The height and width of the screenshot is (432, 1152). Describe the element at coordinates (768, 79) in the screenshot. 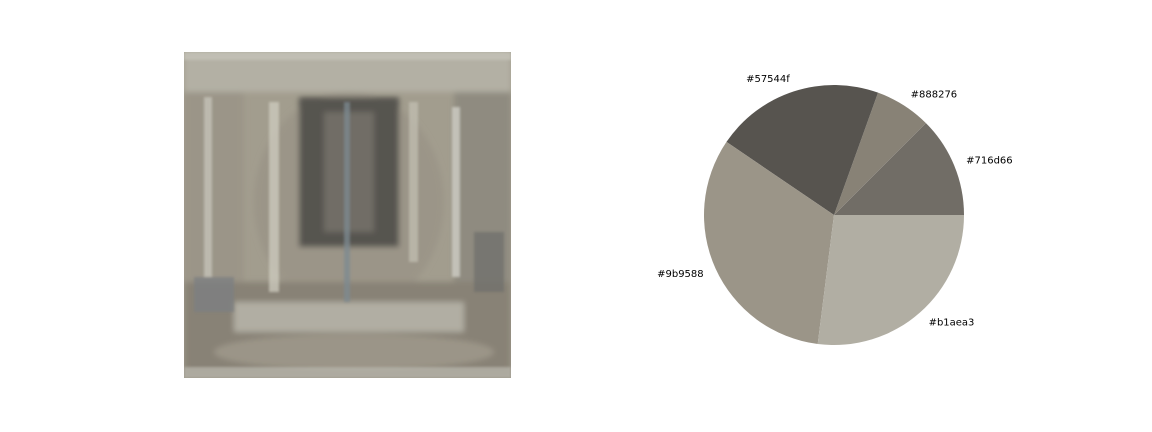

I see `pie-slice-label-2: #57544f` at that location.